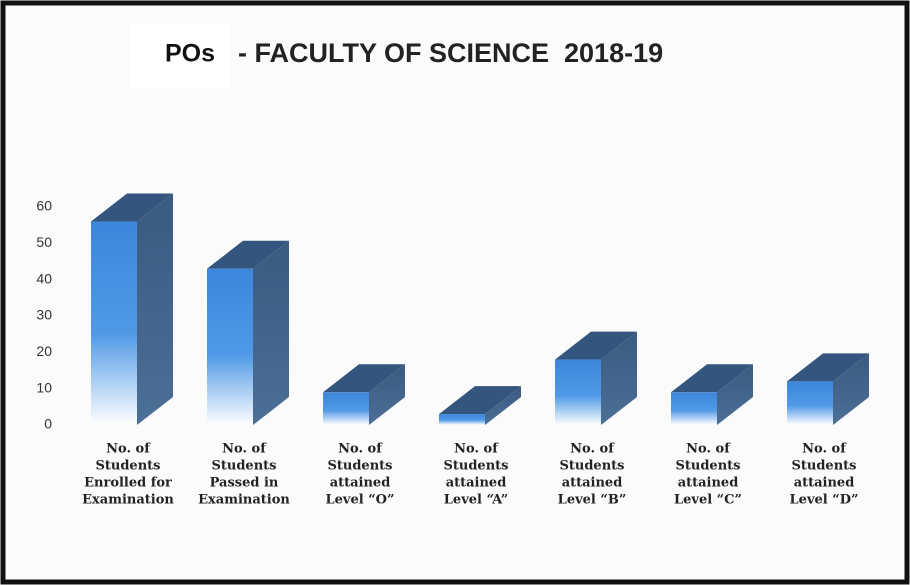  What do you see at coordinates (48, 424) in the screenshot?
I see `y-tick-label: 0` at bounding box center [48, 424].